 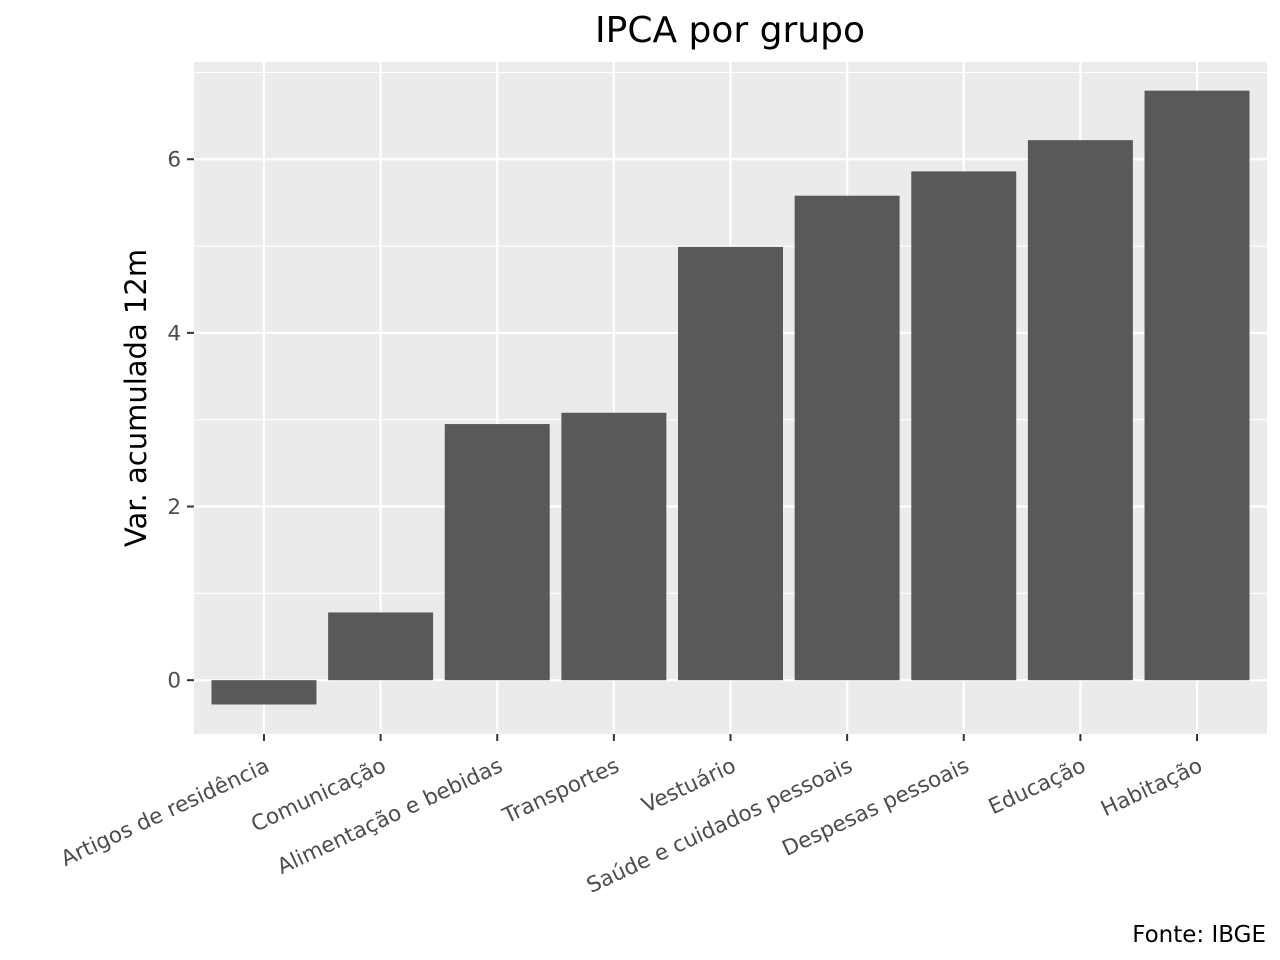 What do you see at coordinates (1199, 935) in the screenshot?
I see `caption-source: Fonte: IBGE` at bounding box center [1199, 935].